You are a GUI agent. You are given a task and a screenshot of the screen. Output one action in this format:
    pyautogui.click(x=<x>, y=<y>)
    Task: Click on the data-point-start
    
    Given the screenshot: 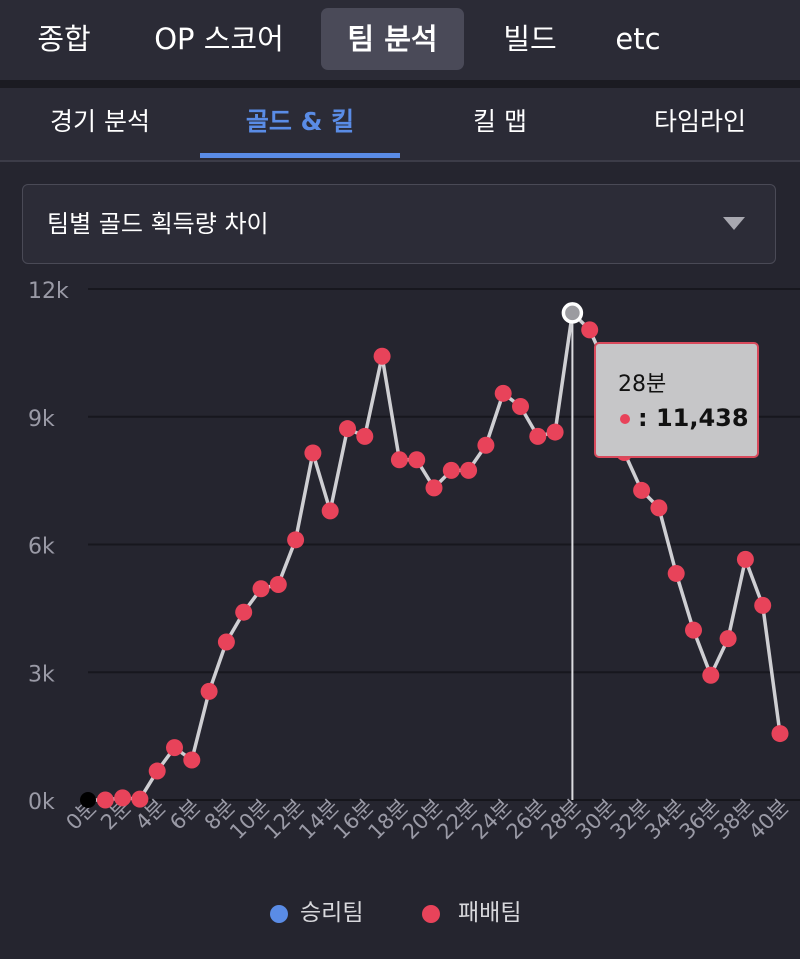 What is the action you would take?
    pyautogui.click(x=88, y=800)
    